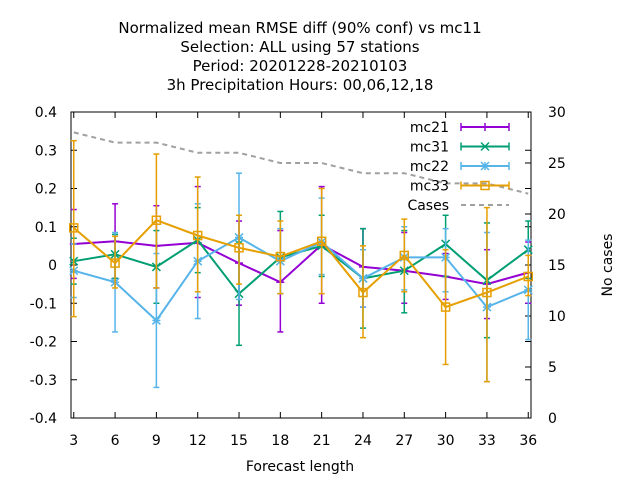  Describe the element at coordinates (280, 441) in the screenshot. I see `x-tick-label: 18` at that location.